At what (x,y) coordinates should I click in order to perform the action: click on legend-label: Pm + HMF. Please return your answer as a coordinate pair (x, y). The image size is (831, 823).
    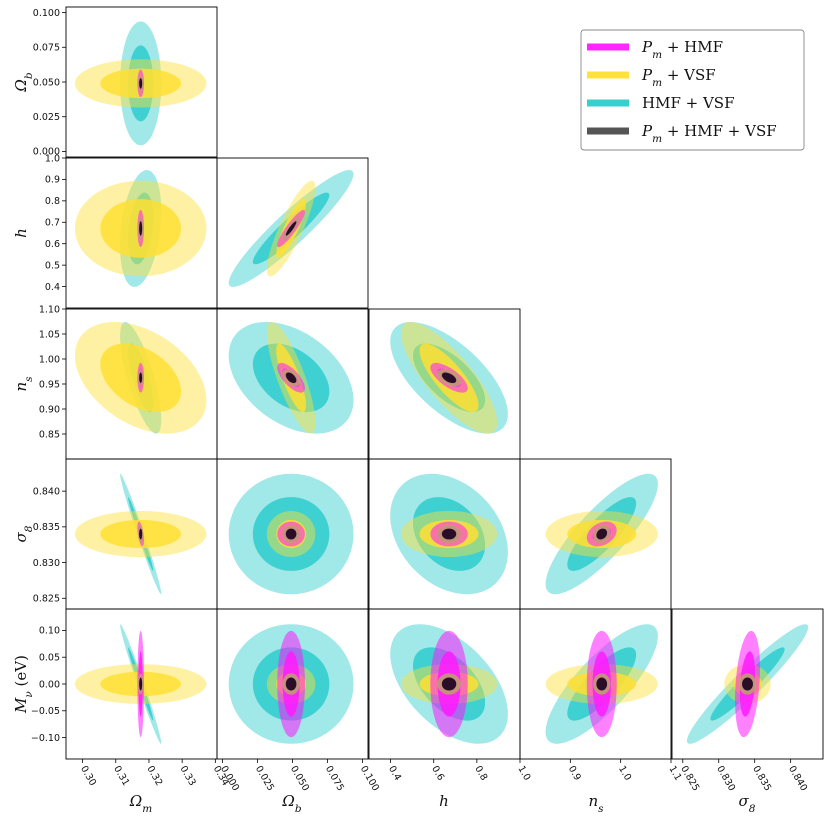
    Looking at the image, I should click on (682, 49).